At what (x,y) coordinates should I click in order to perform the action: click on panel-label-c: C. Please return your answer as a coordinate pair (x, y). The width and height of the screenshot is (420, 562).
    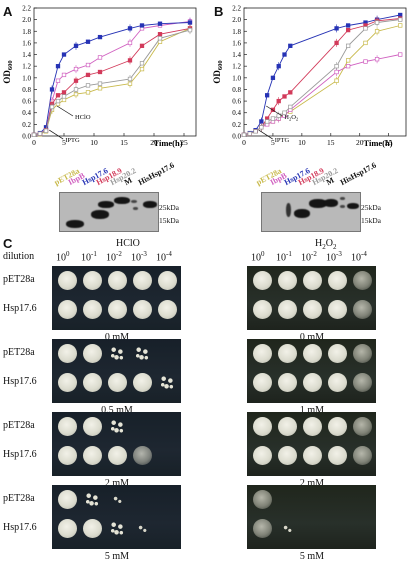
    Looking at the image, I should click on (8, 243).